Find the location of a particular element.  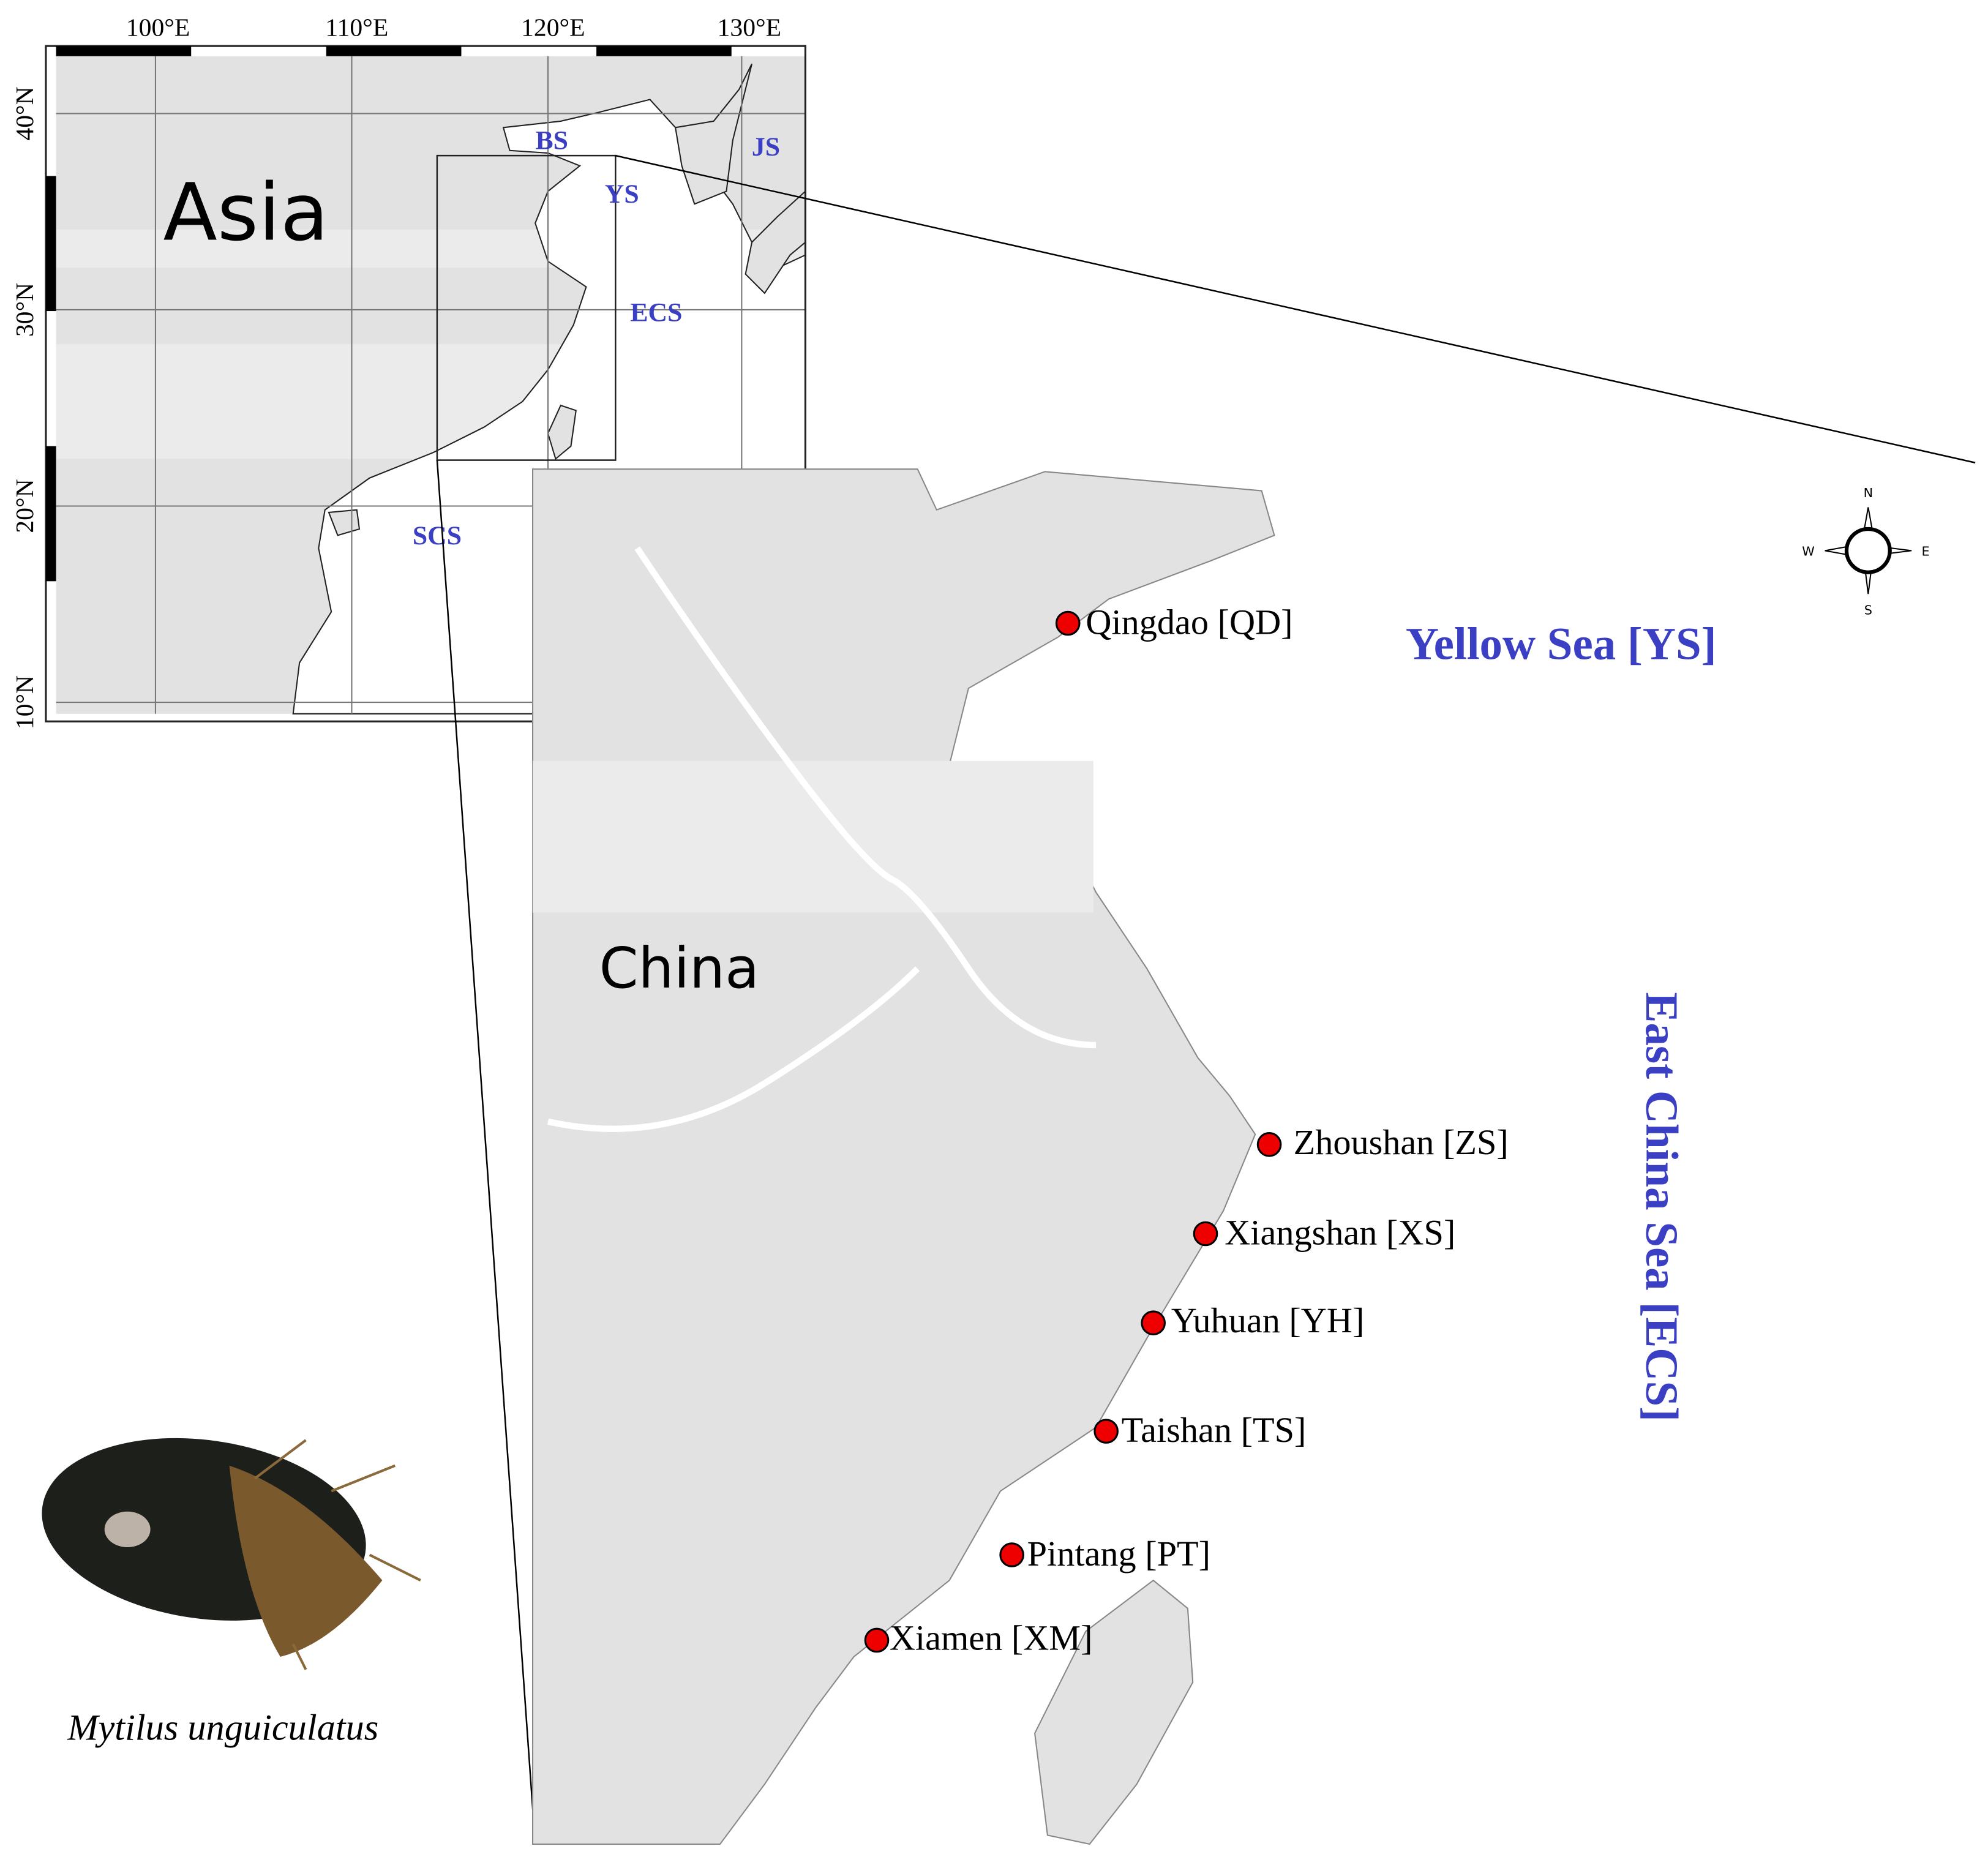

lat-labels: 40°N 30°N 20°N 10°N is located at coordinates (25, 407).